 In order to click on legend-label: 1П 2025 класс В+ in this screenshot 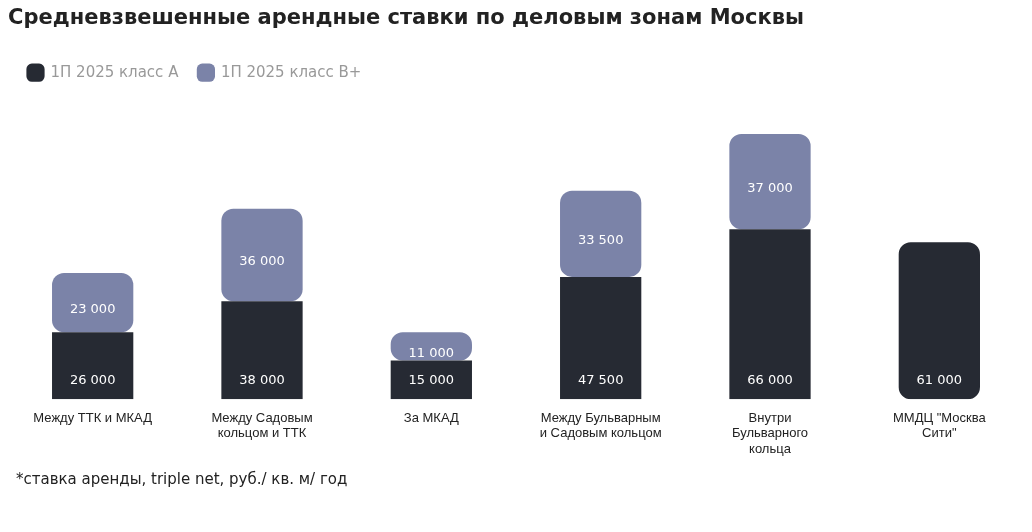, I will do `click(291, 71)`.